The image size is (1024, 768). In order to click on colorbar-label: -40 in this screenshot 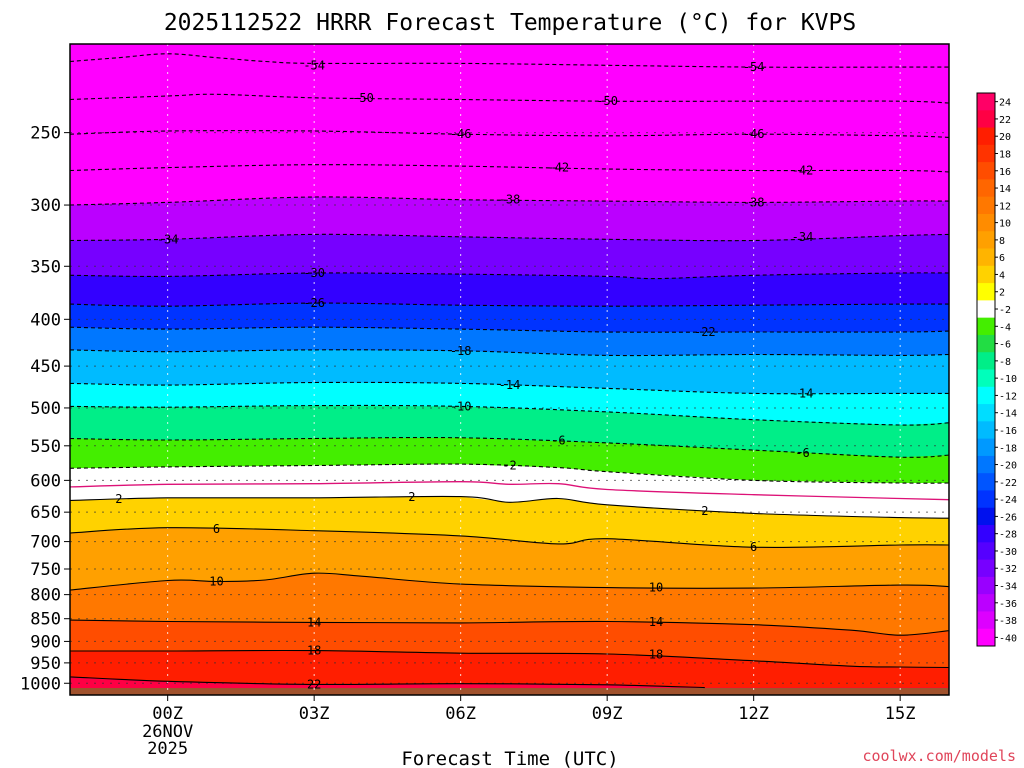, I will do `click(1008, 638)`.